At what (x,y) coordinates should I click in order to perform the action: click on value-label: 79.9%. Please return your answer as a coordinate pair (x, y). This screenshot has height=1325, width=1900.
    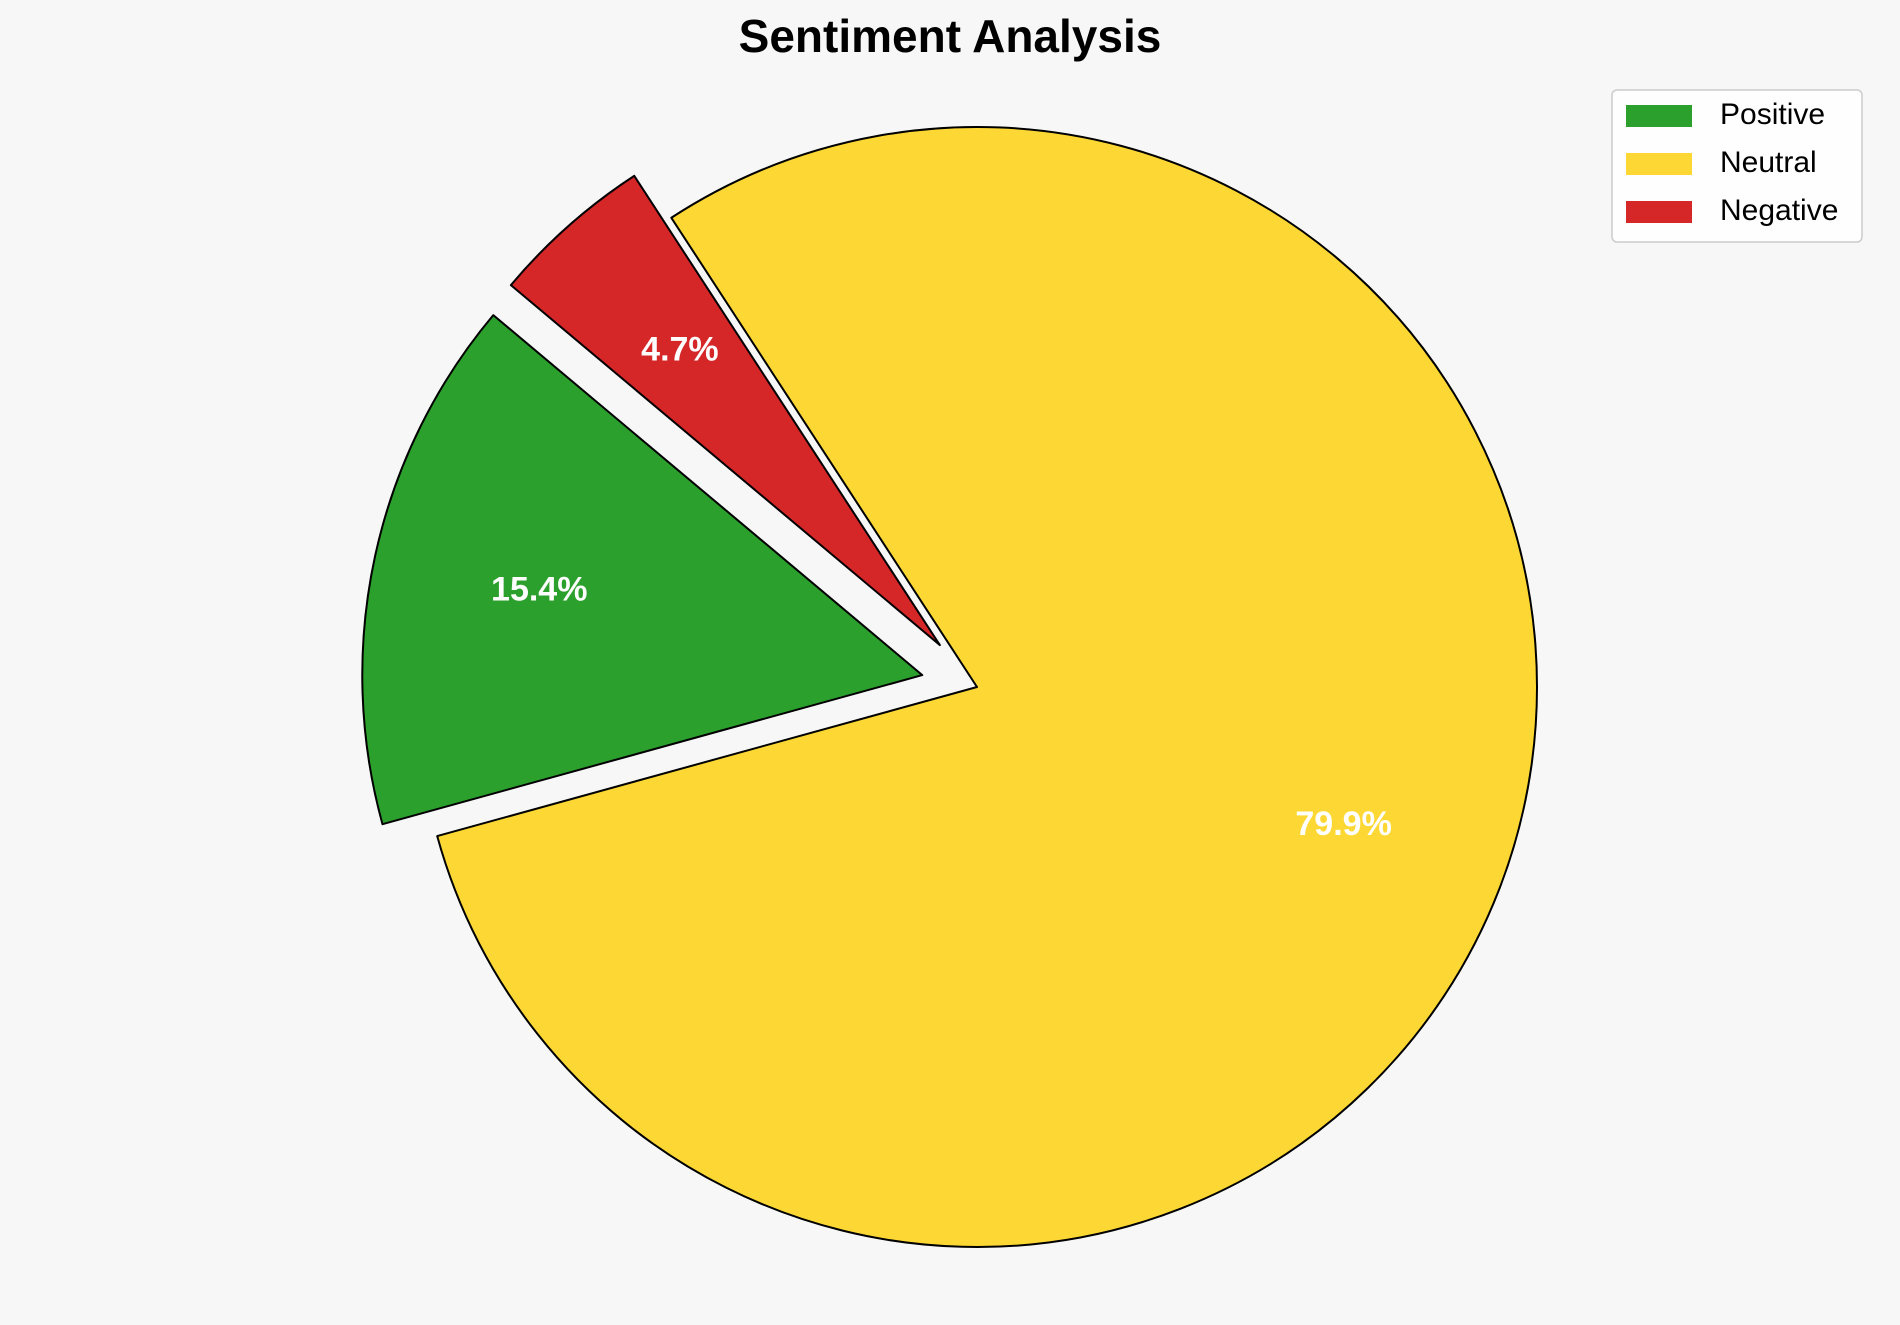
    Looking at the image, I should click on (1343, 824).